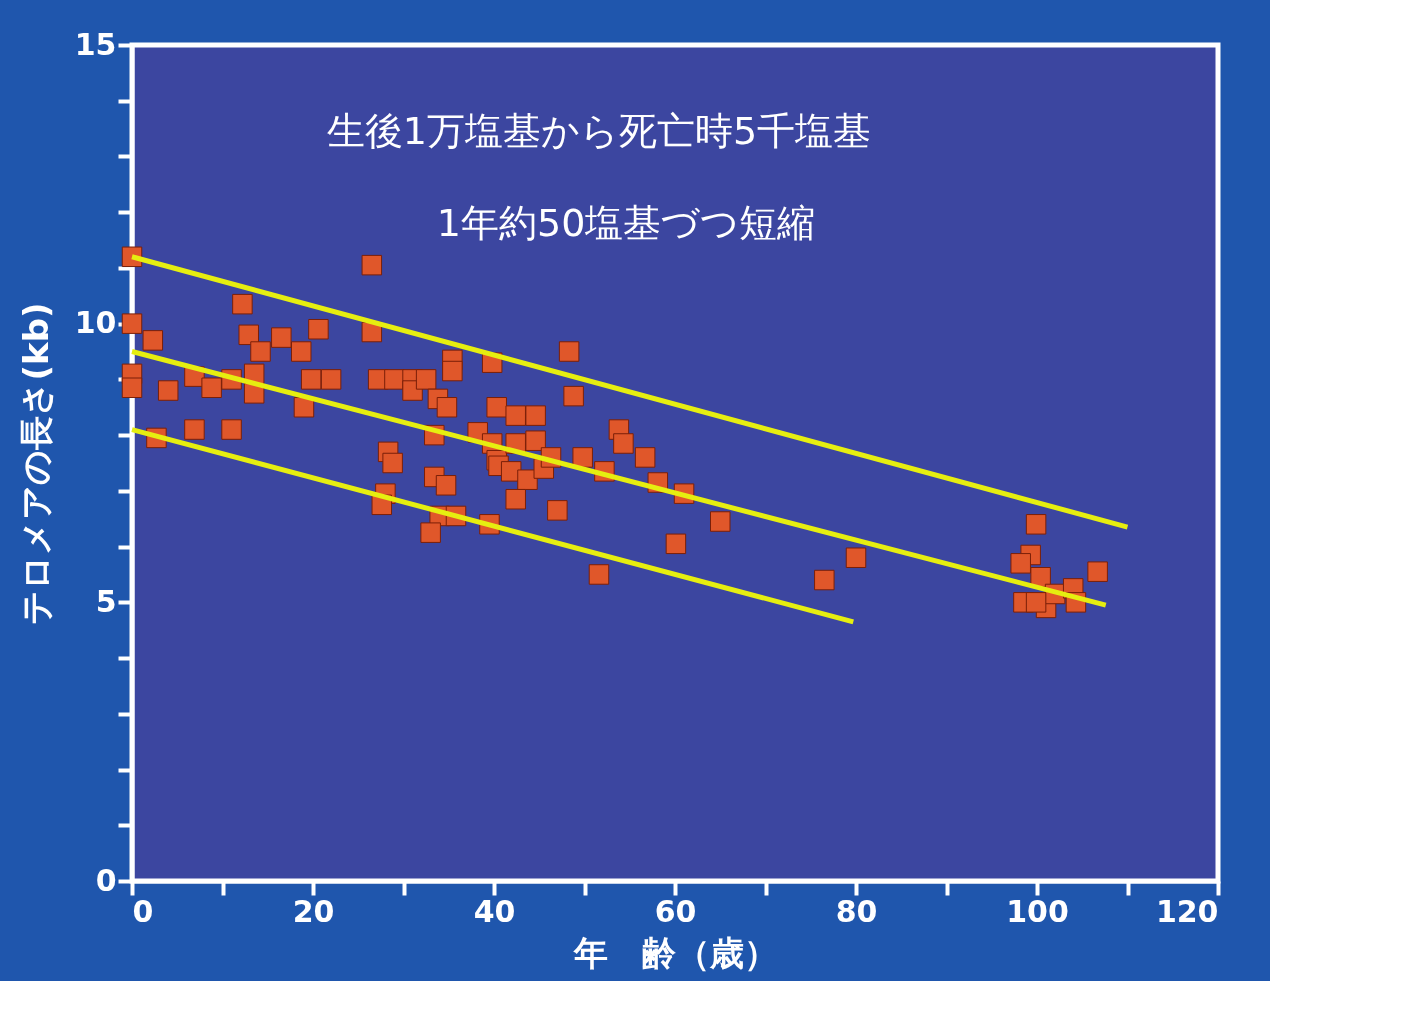  Describe the element at coordinates (599, 130) in the screenshot. I see `annotation: 生後1万塩基から死亡時5千塩基` at that location.